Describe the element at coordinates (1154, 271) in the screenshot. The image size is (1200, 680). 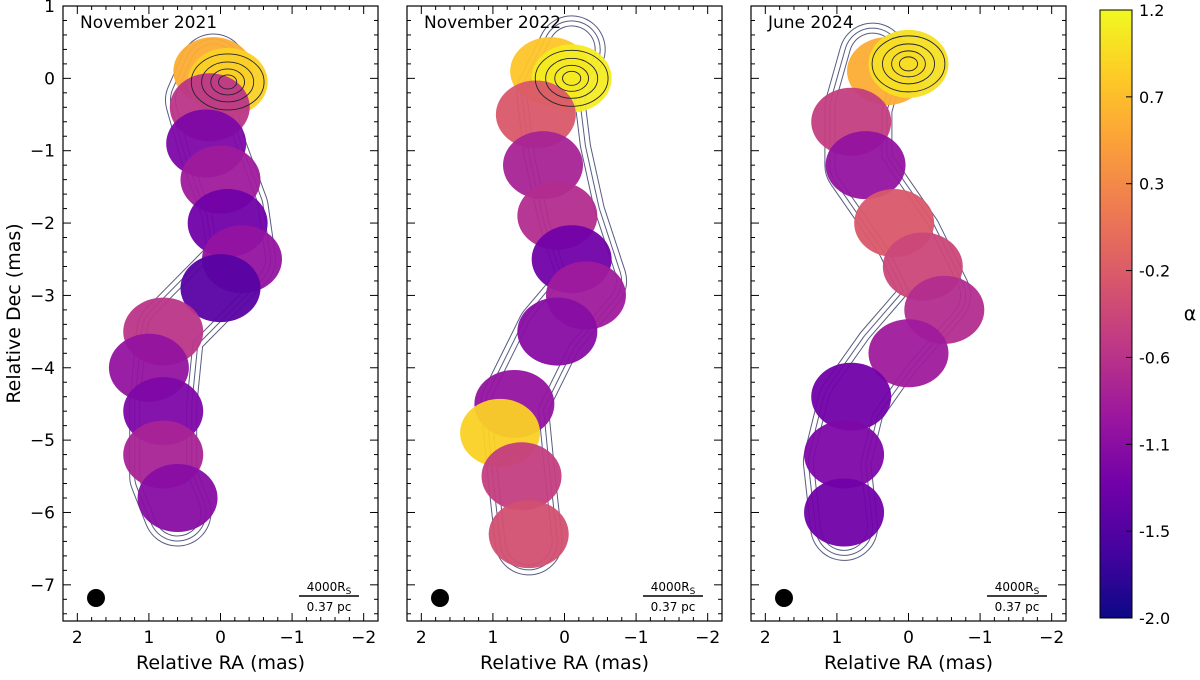
I see `colorbar-tick-label: -0.2` at that location.